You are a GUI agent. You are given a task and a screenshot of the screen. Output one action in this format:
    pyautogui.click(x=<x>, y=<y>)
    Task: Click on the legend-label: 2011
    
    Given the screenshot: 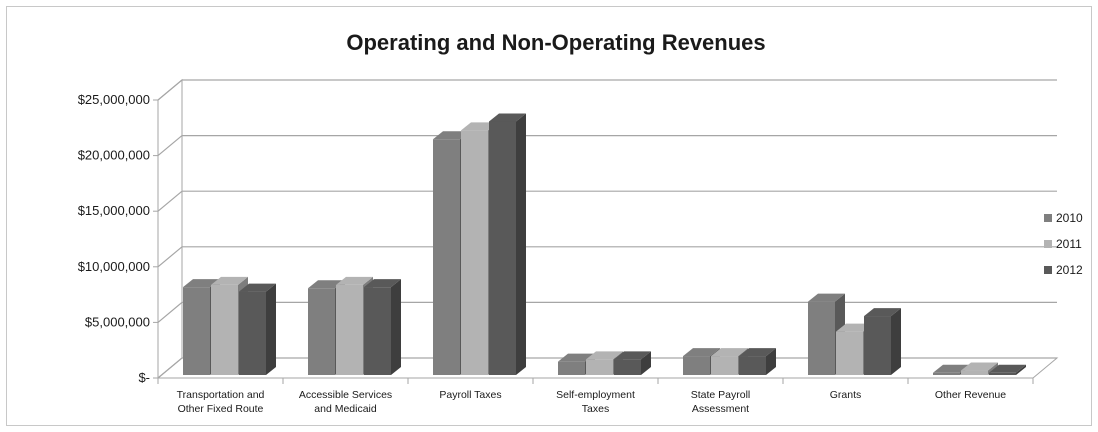 What is the action you would take?
    pyautogui.click(x=1069, y=244)
    